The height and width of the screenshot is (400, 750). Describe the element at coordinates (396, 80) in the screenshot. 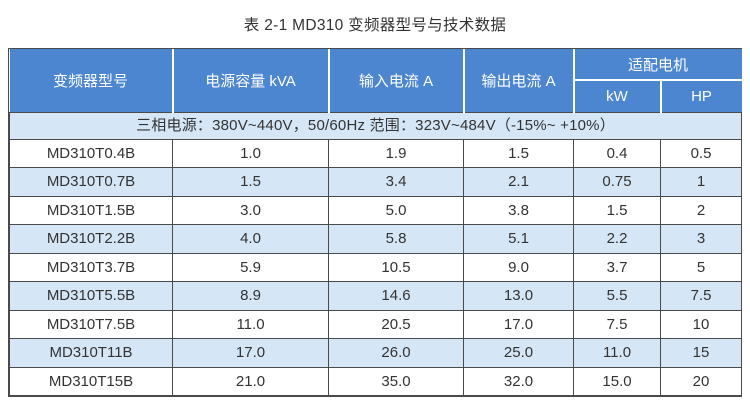

I see `header-input-current: 输入电流 A` at that location.